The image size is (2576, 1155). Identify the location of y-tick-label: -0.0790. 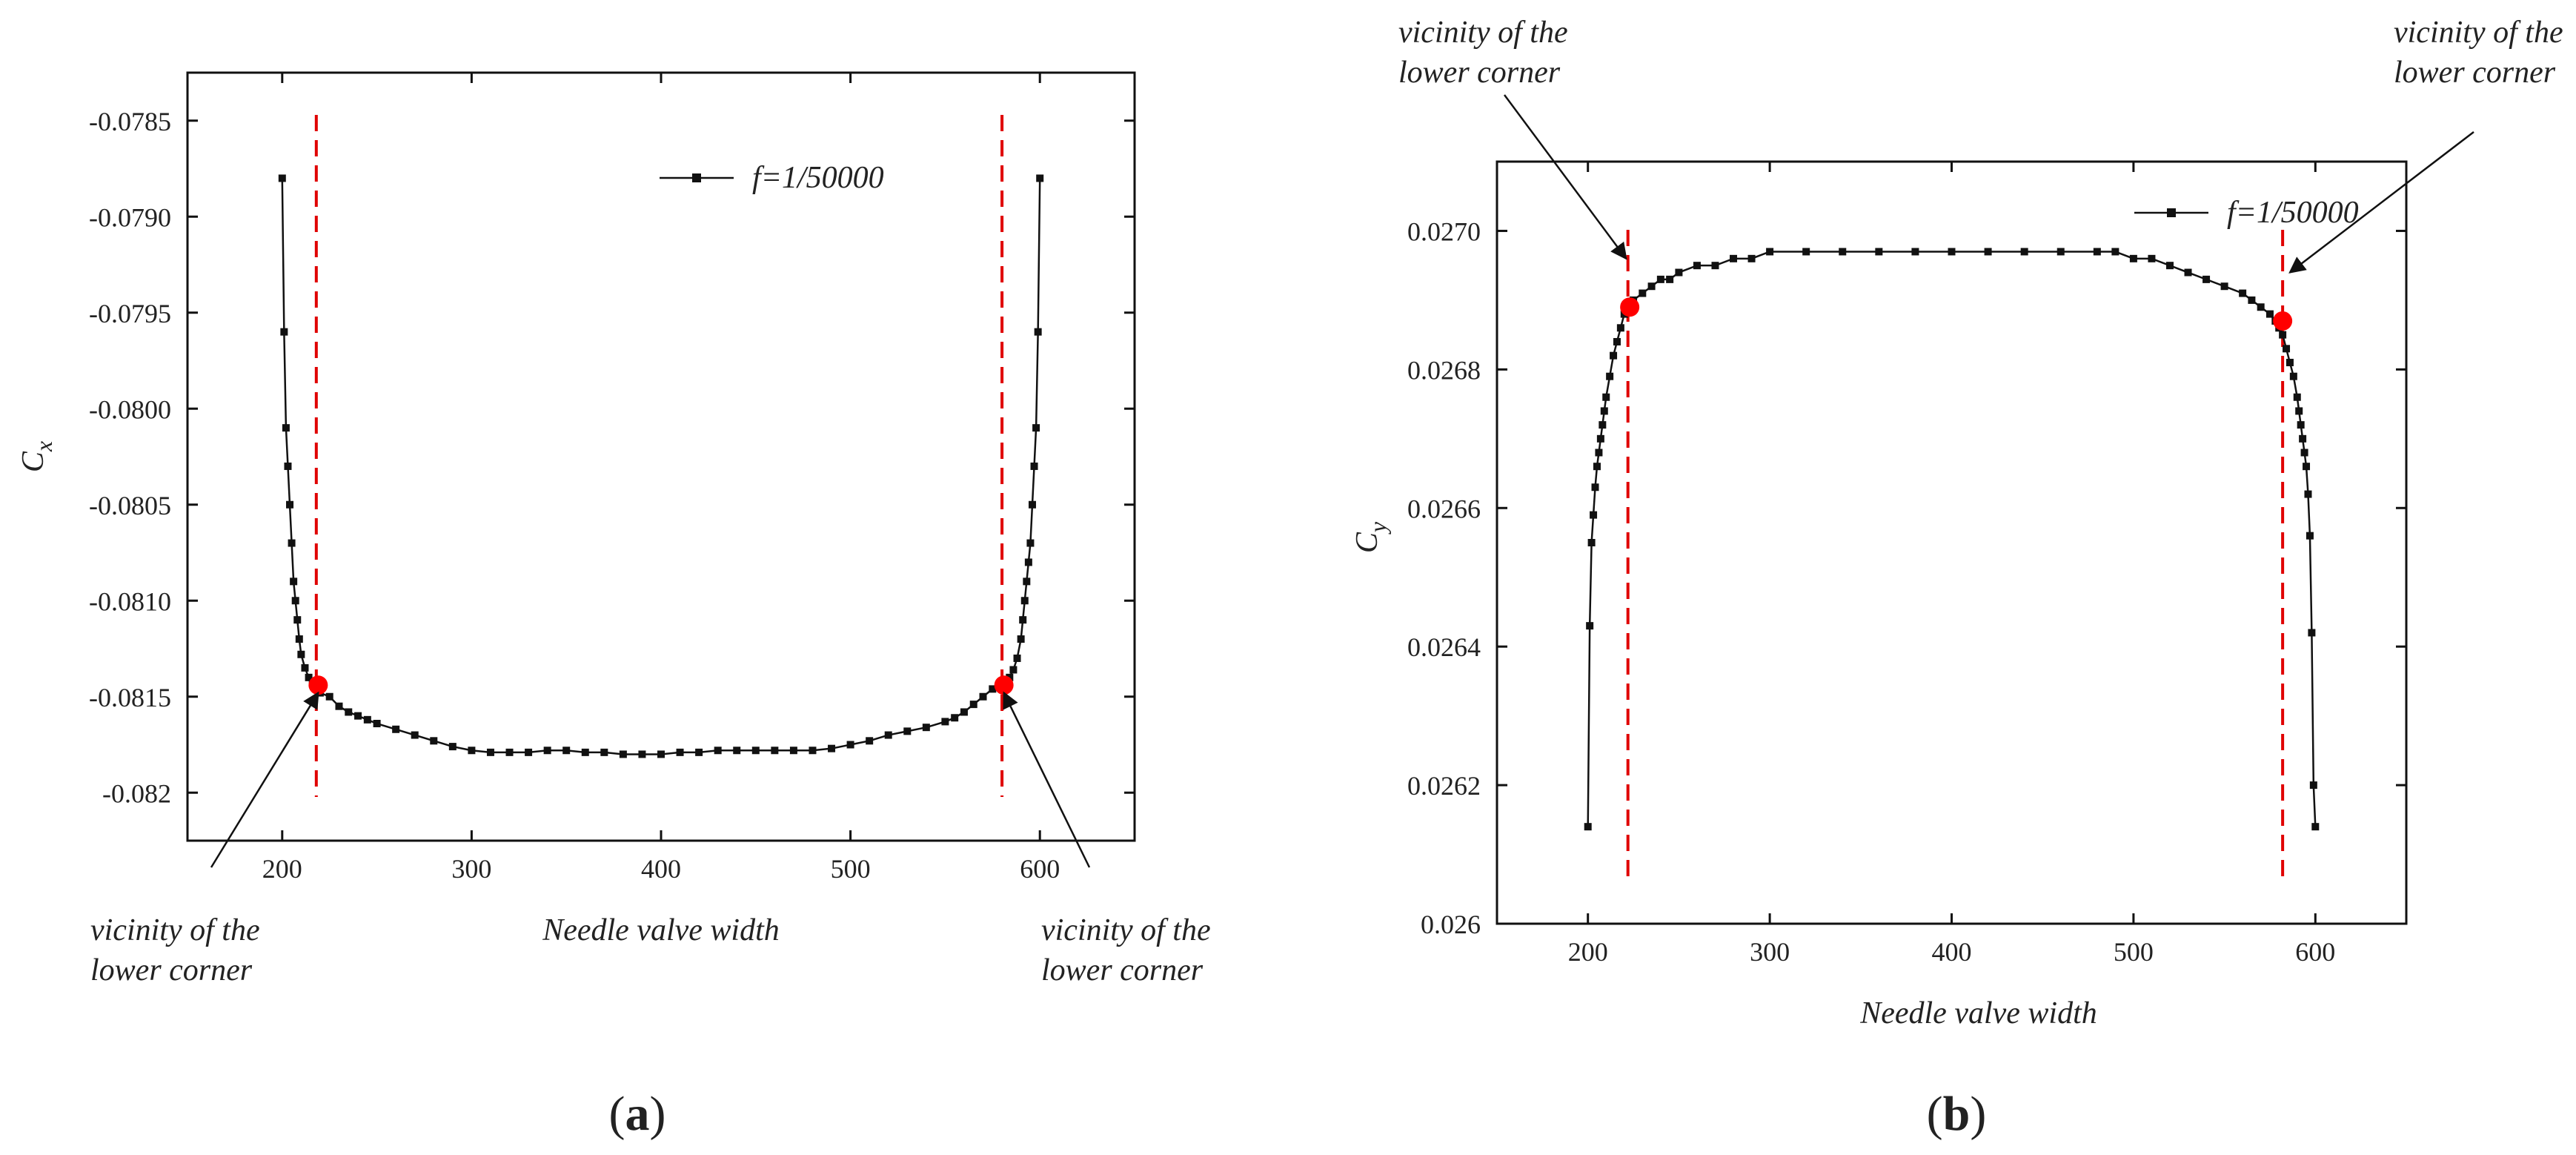
(130, 217).